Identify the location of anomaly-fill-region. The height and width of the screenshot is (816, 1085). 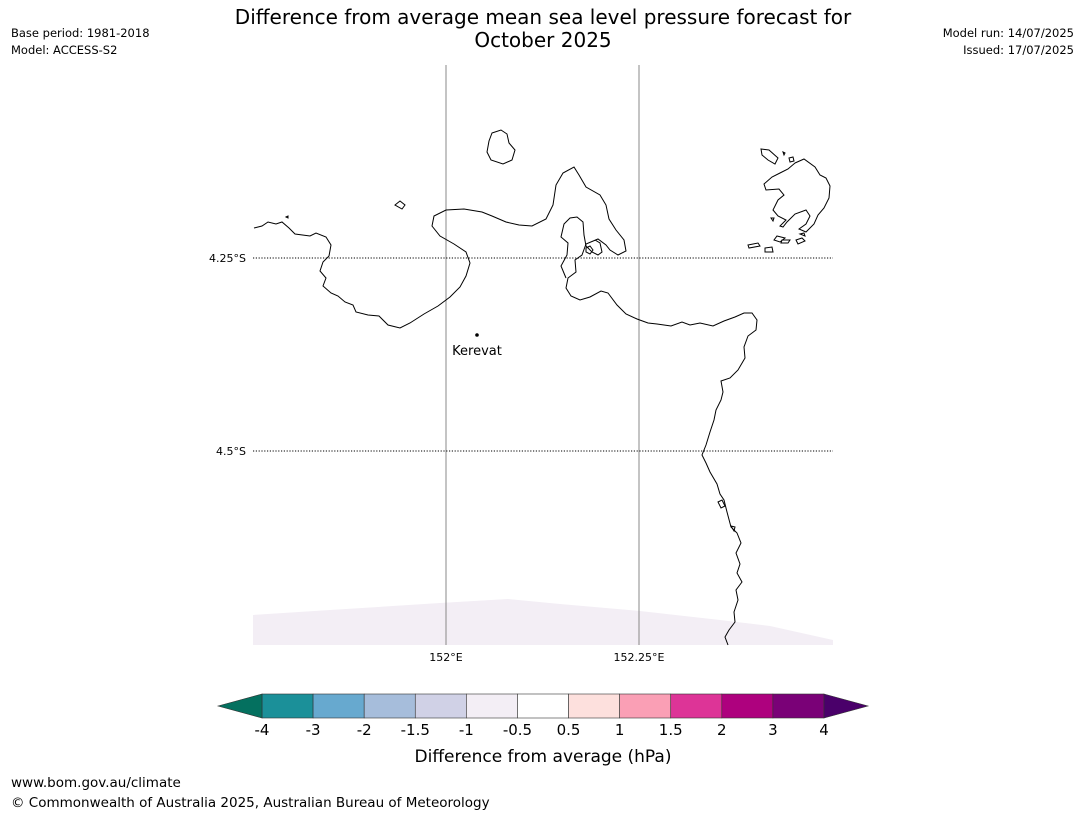
(543, 622).